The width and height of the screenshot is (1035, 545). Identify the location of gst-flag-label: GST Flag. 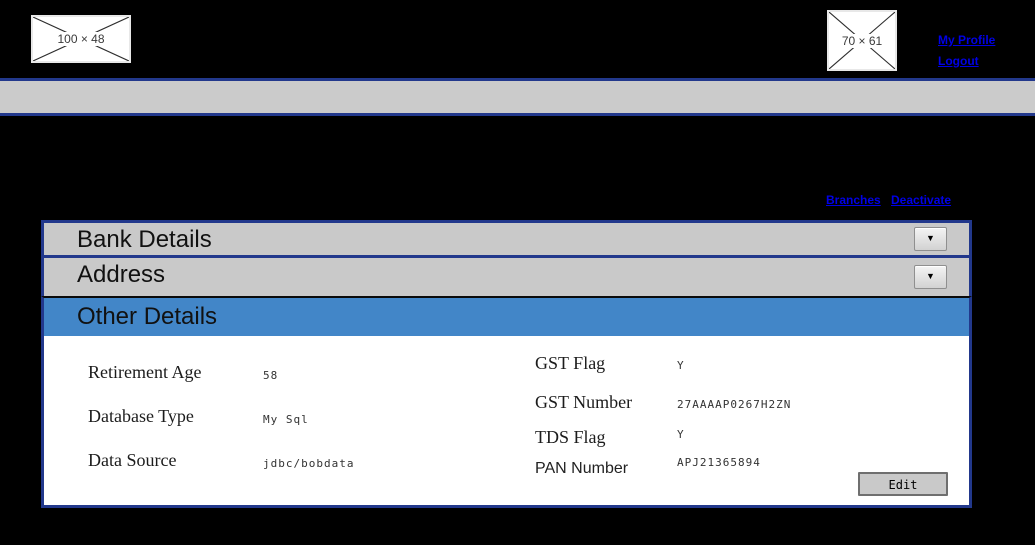
(570, 363).